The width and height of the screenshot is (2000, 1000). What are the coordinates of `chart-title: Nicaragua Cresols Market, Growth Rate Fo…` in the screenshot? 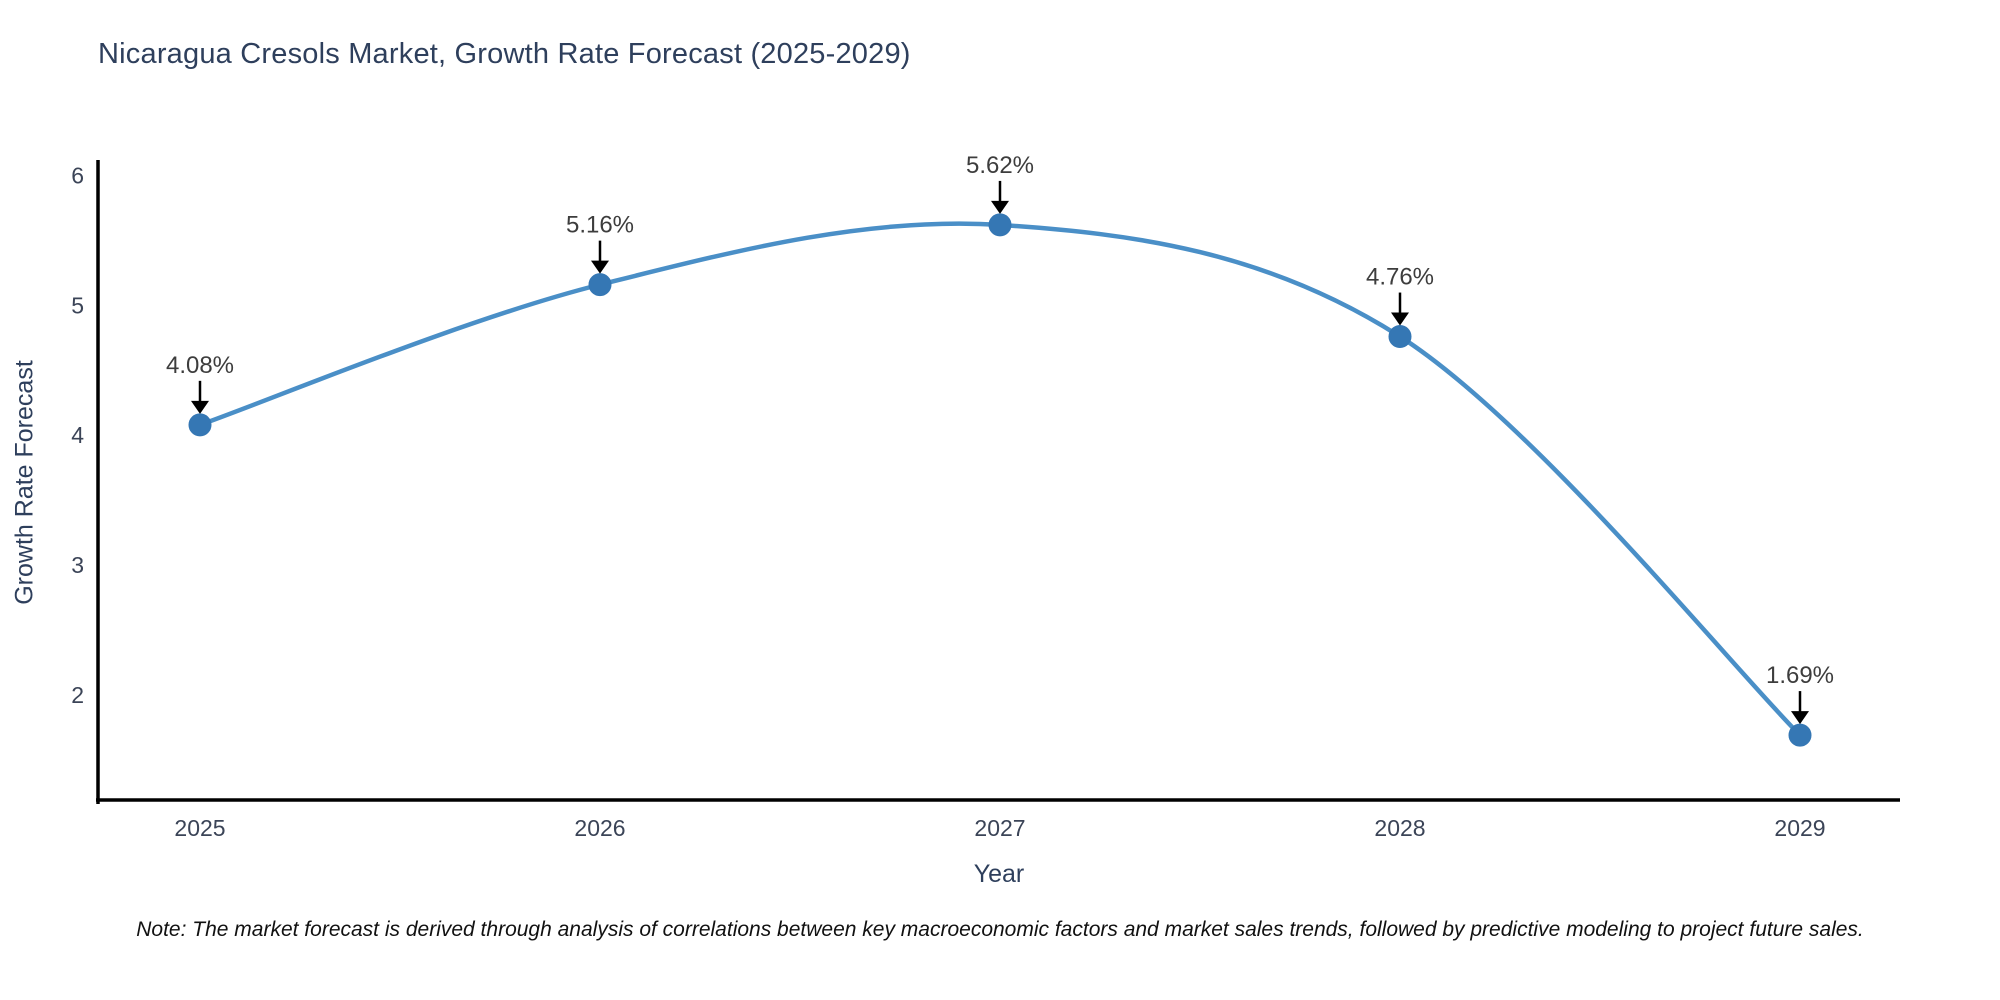 It's located at (504, 54).